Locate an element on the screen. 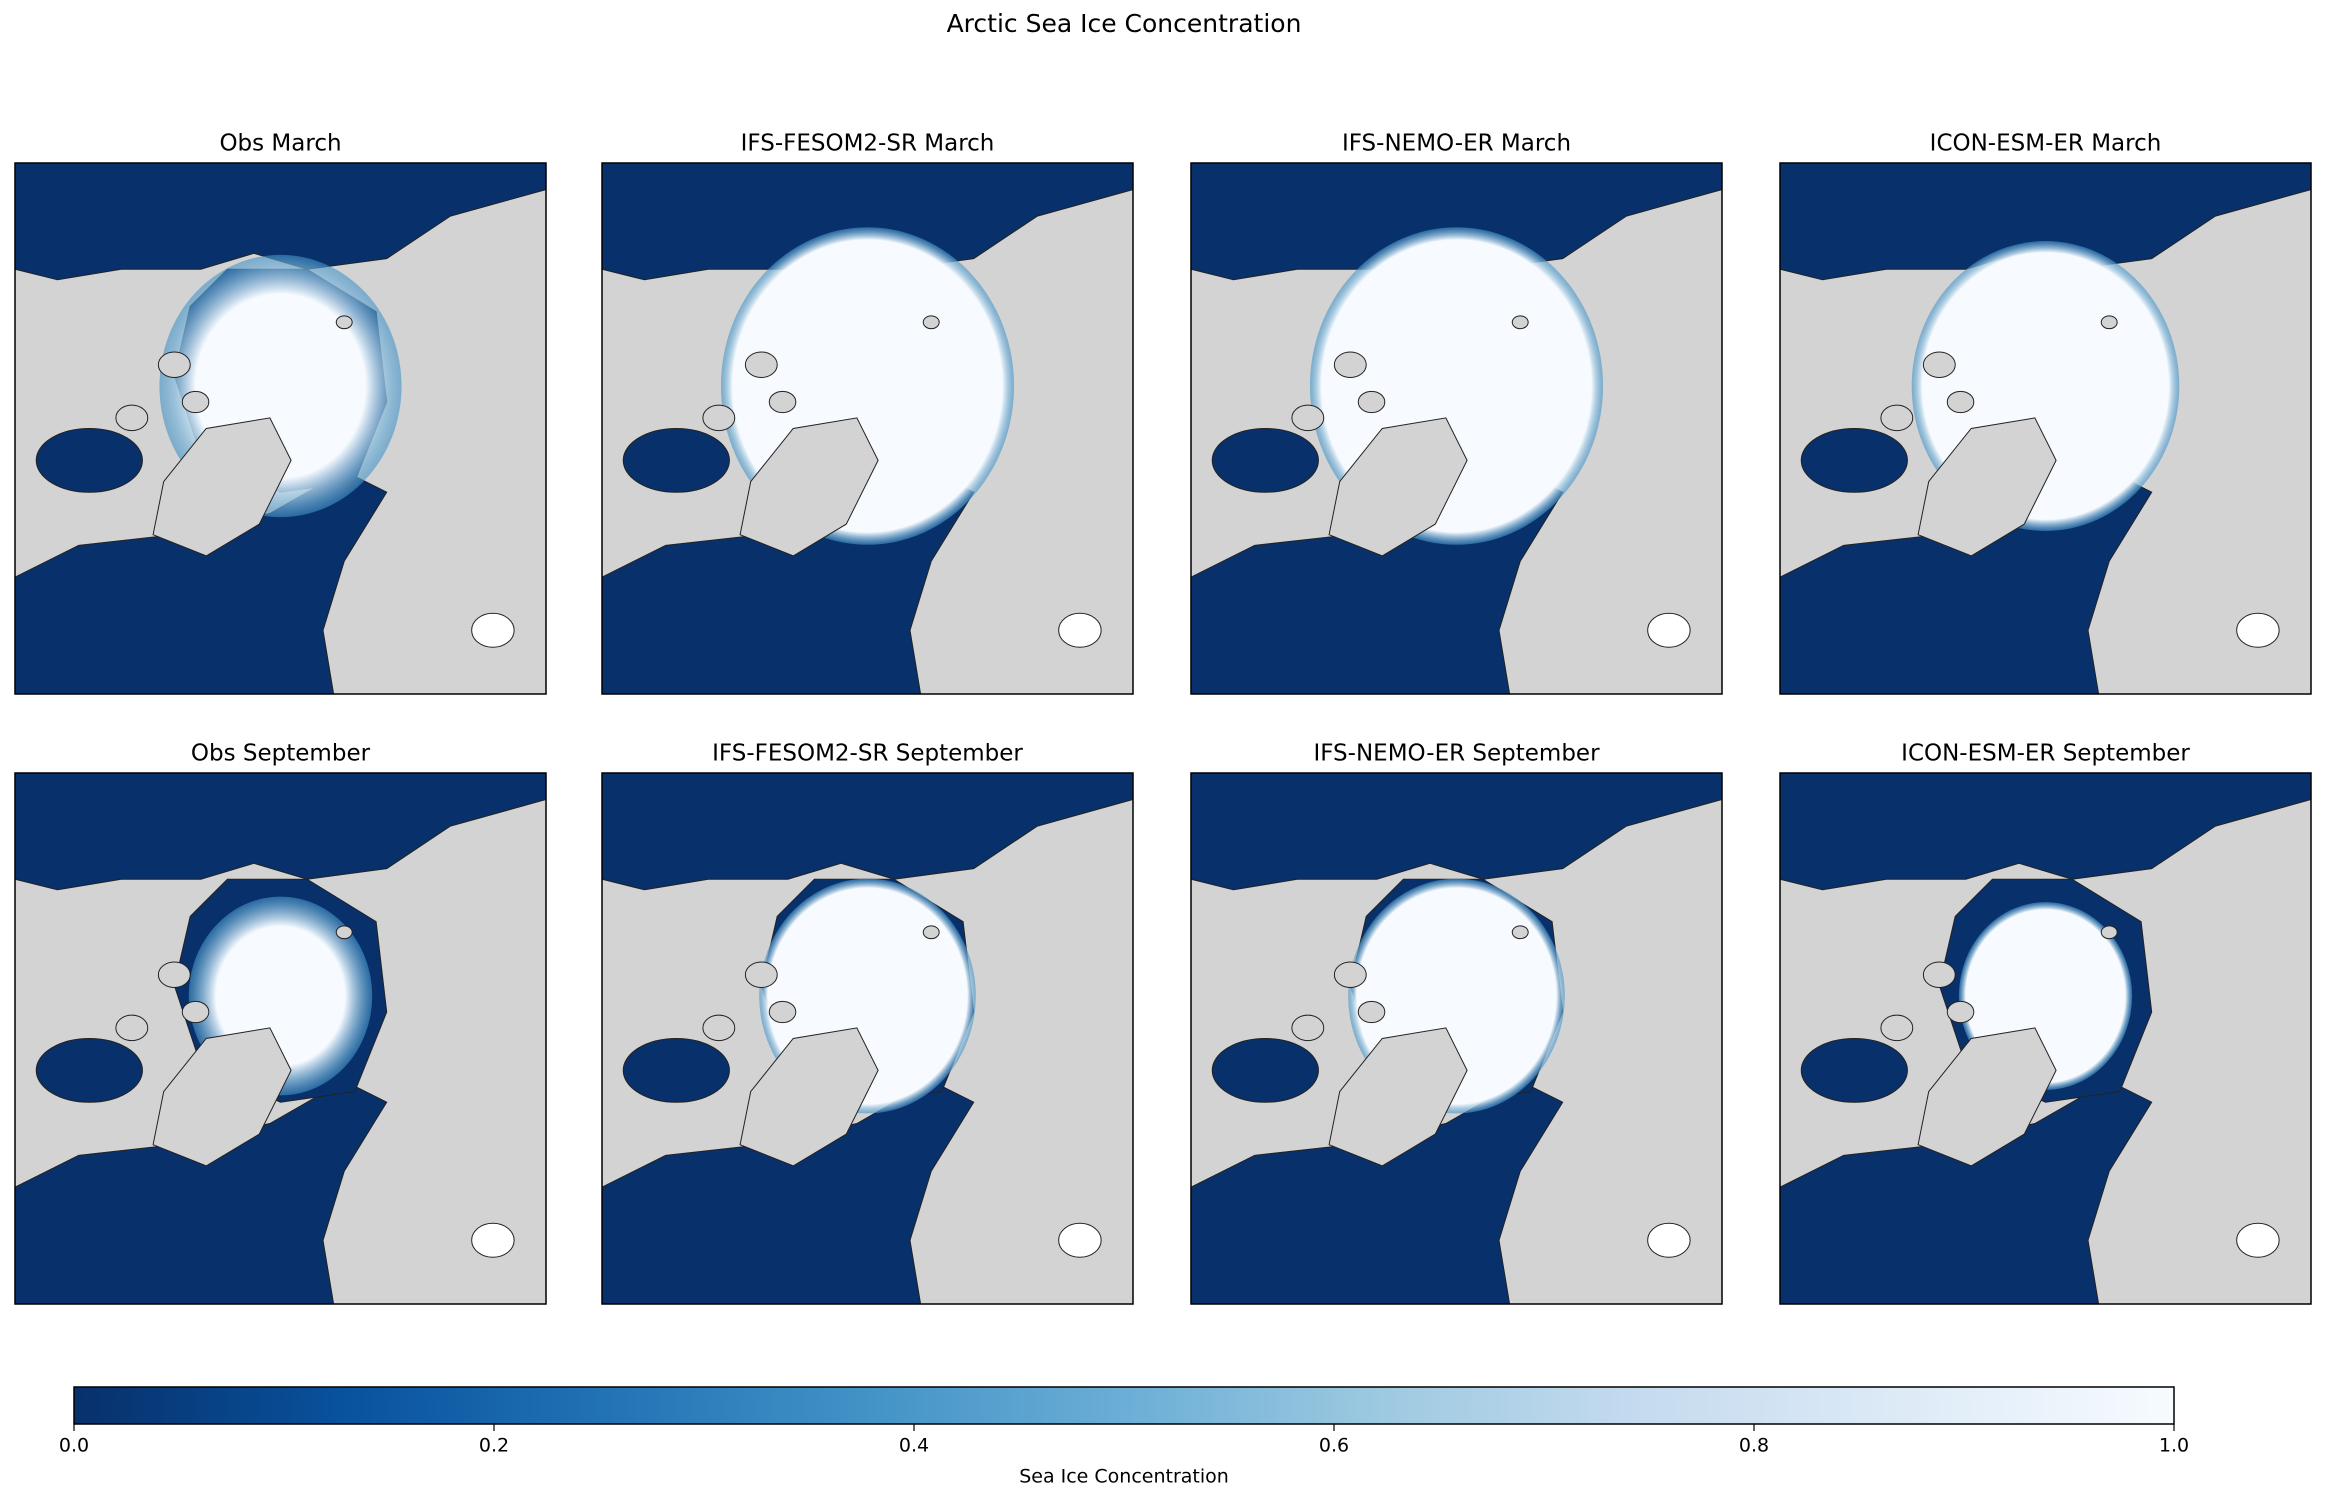  tick-label: 0.4 is located at coordinates (914, 1446).